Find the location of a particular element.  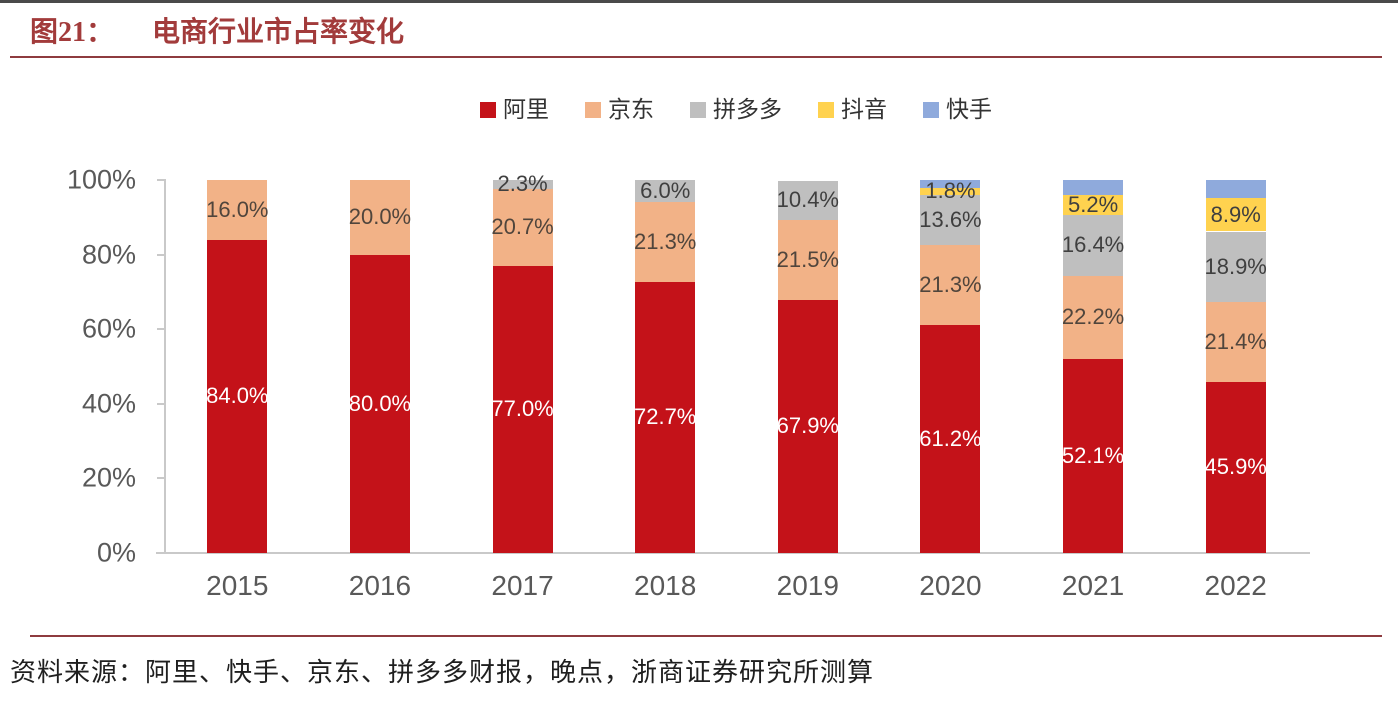

stacked-bar: 52.1% 22.2% 16.4% 5.2% is located at coordinates (1093, 366).